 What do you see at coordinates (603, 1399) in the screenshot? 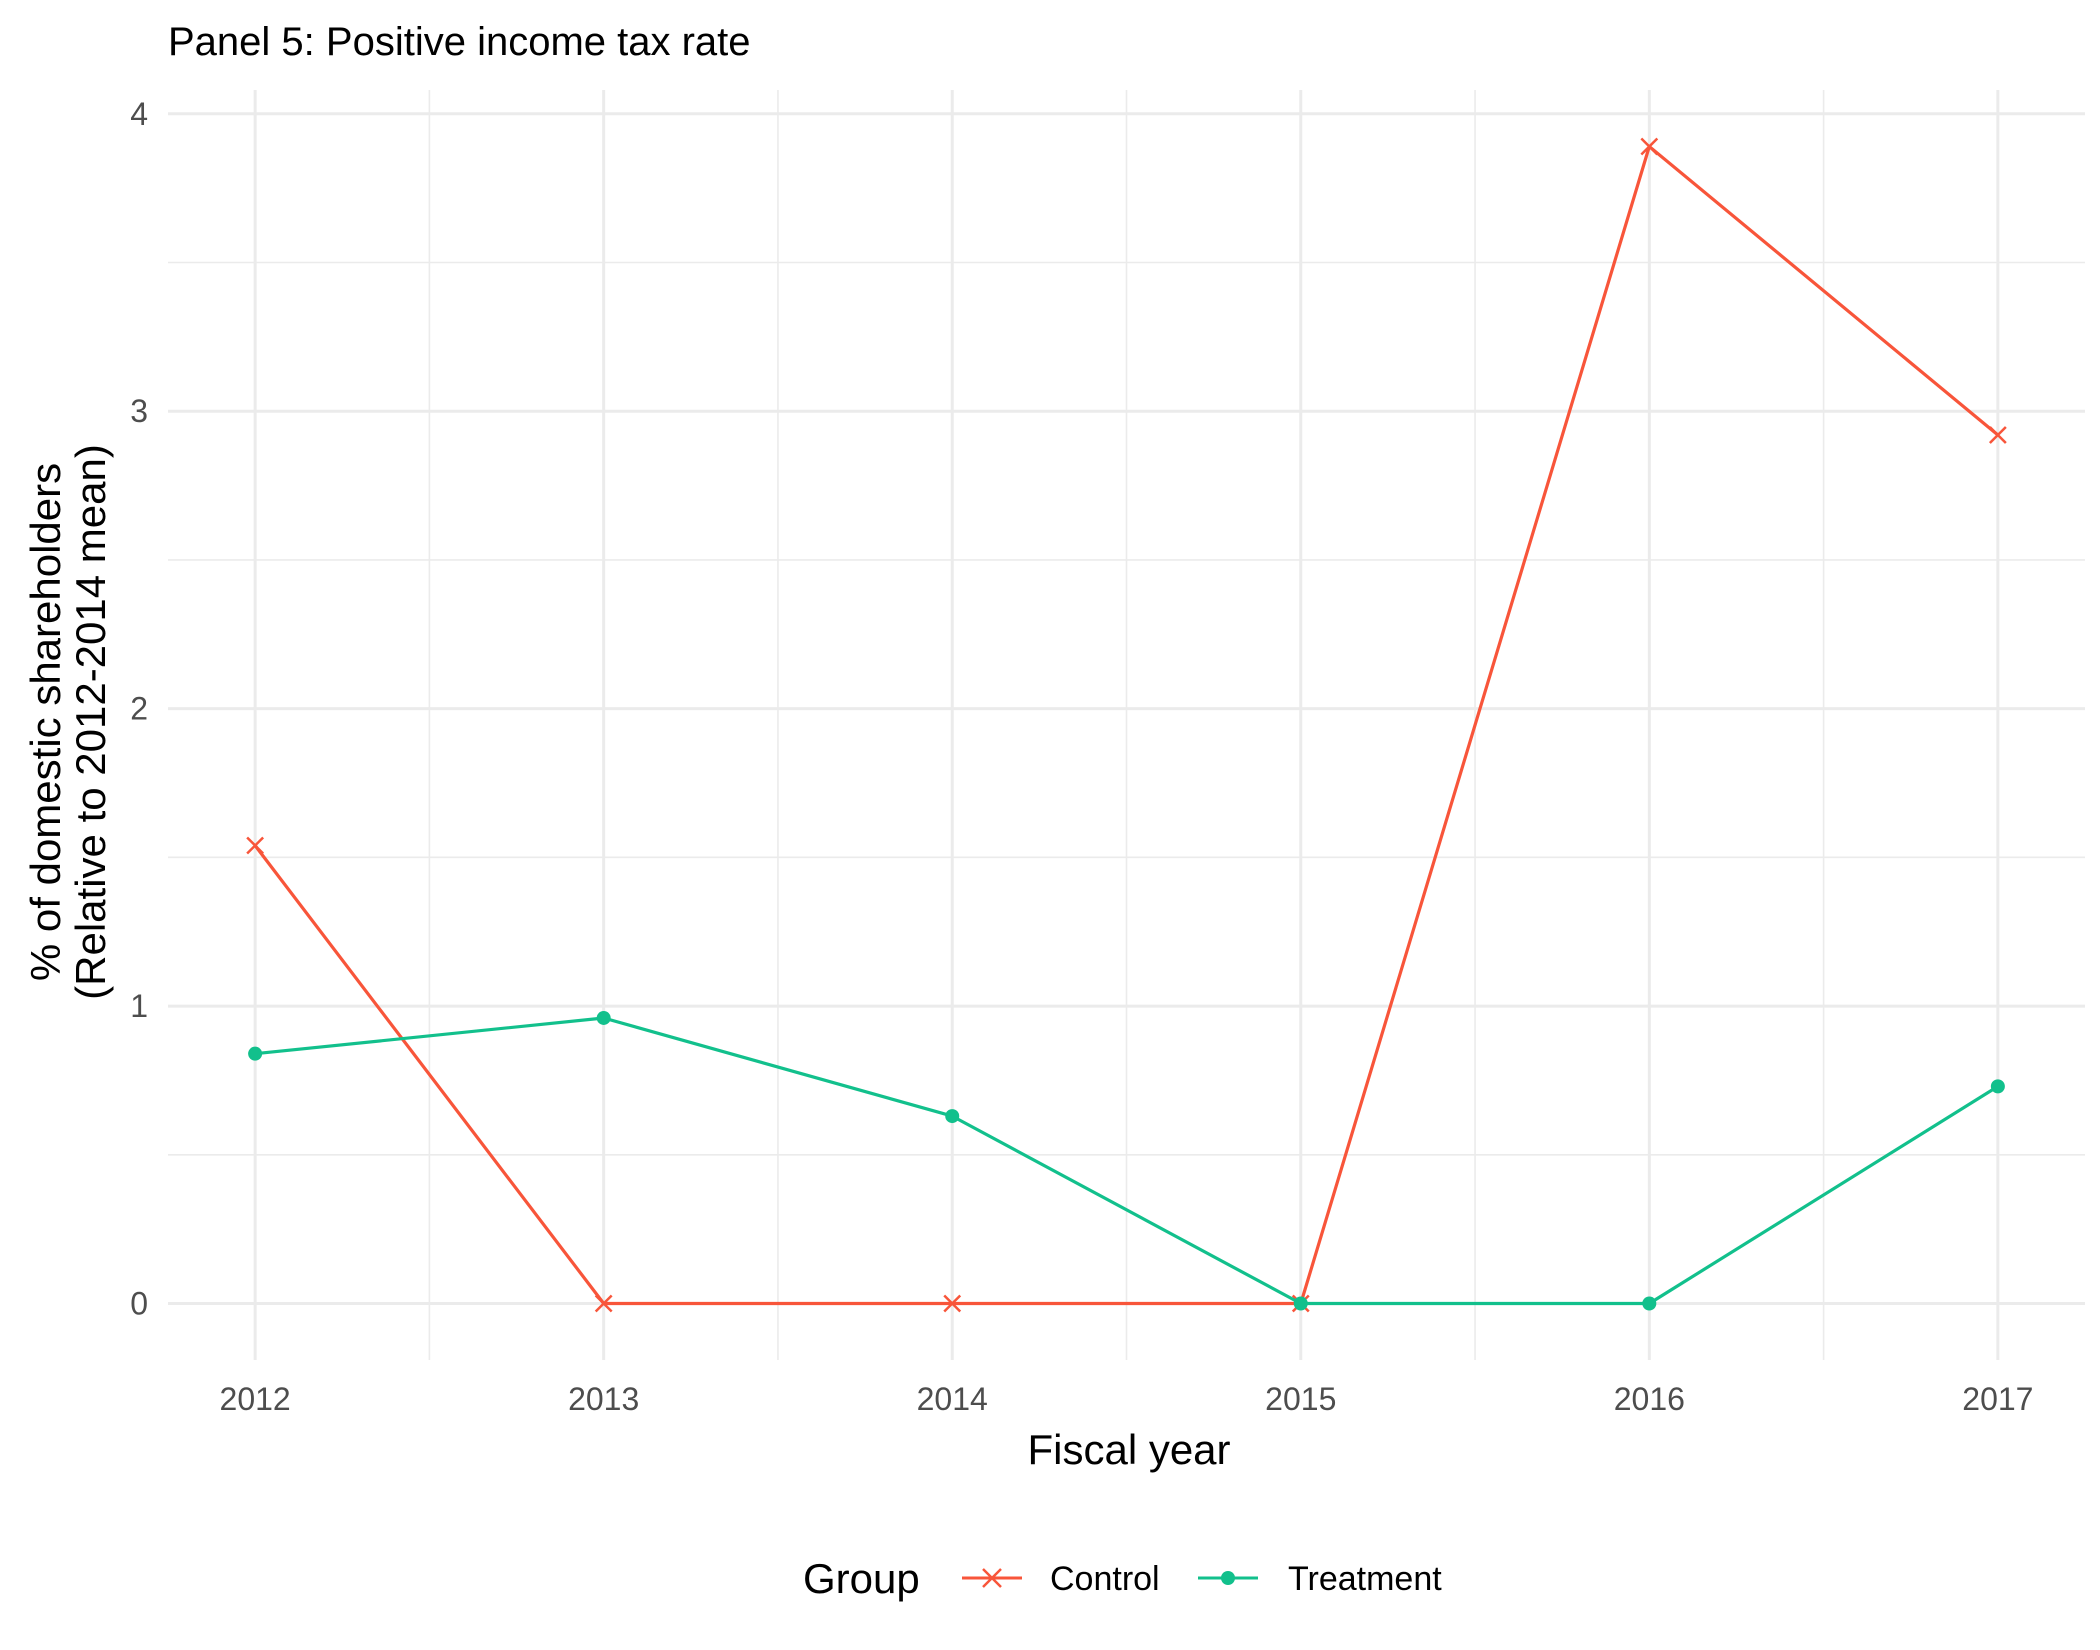
I see `x-tick-label: 2013` at bounding box center [603, 1399].